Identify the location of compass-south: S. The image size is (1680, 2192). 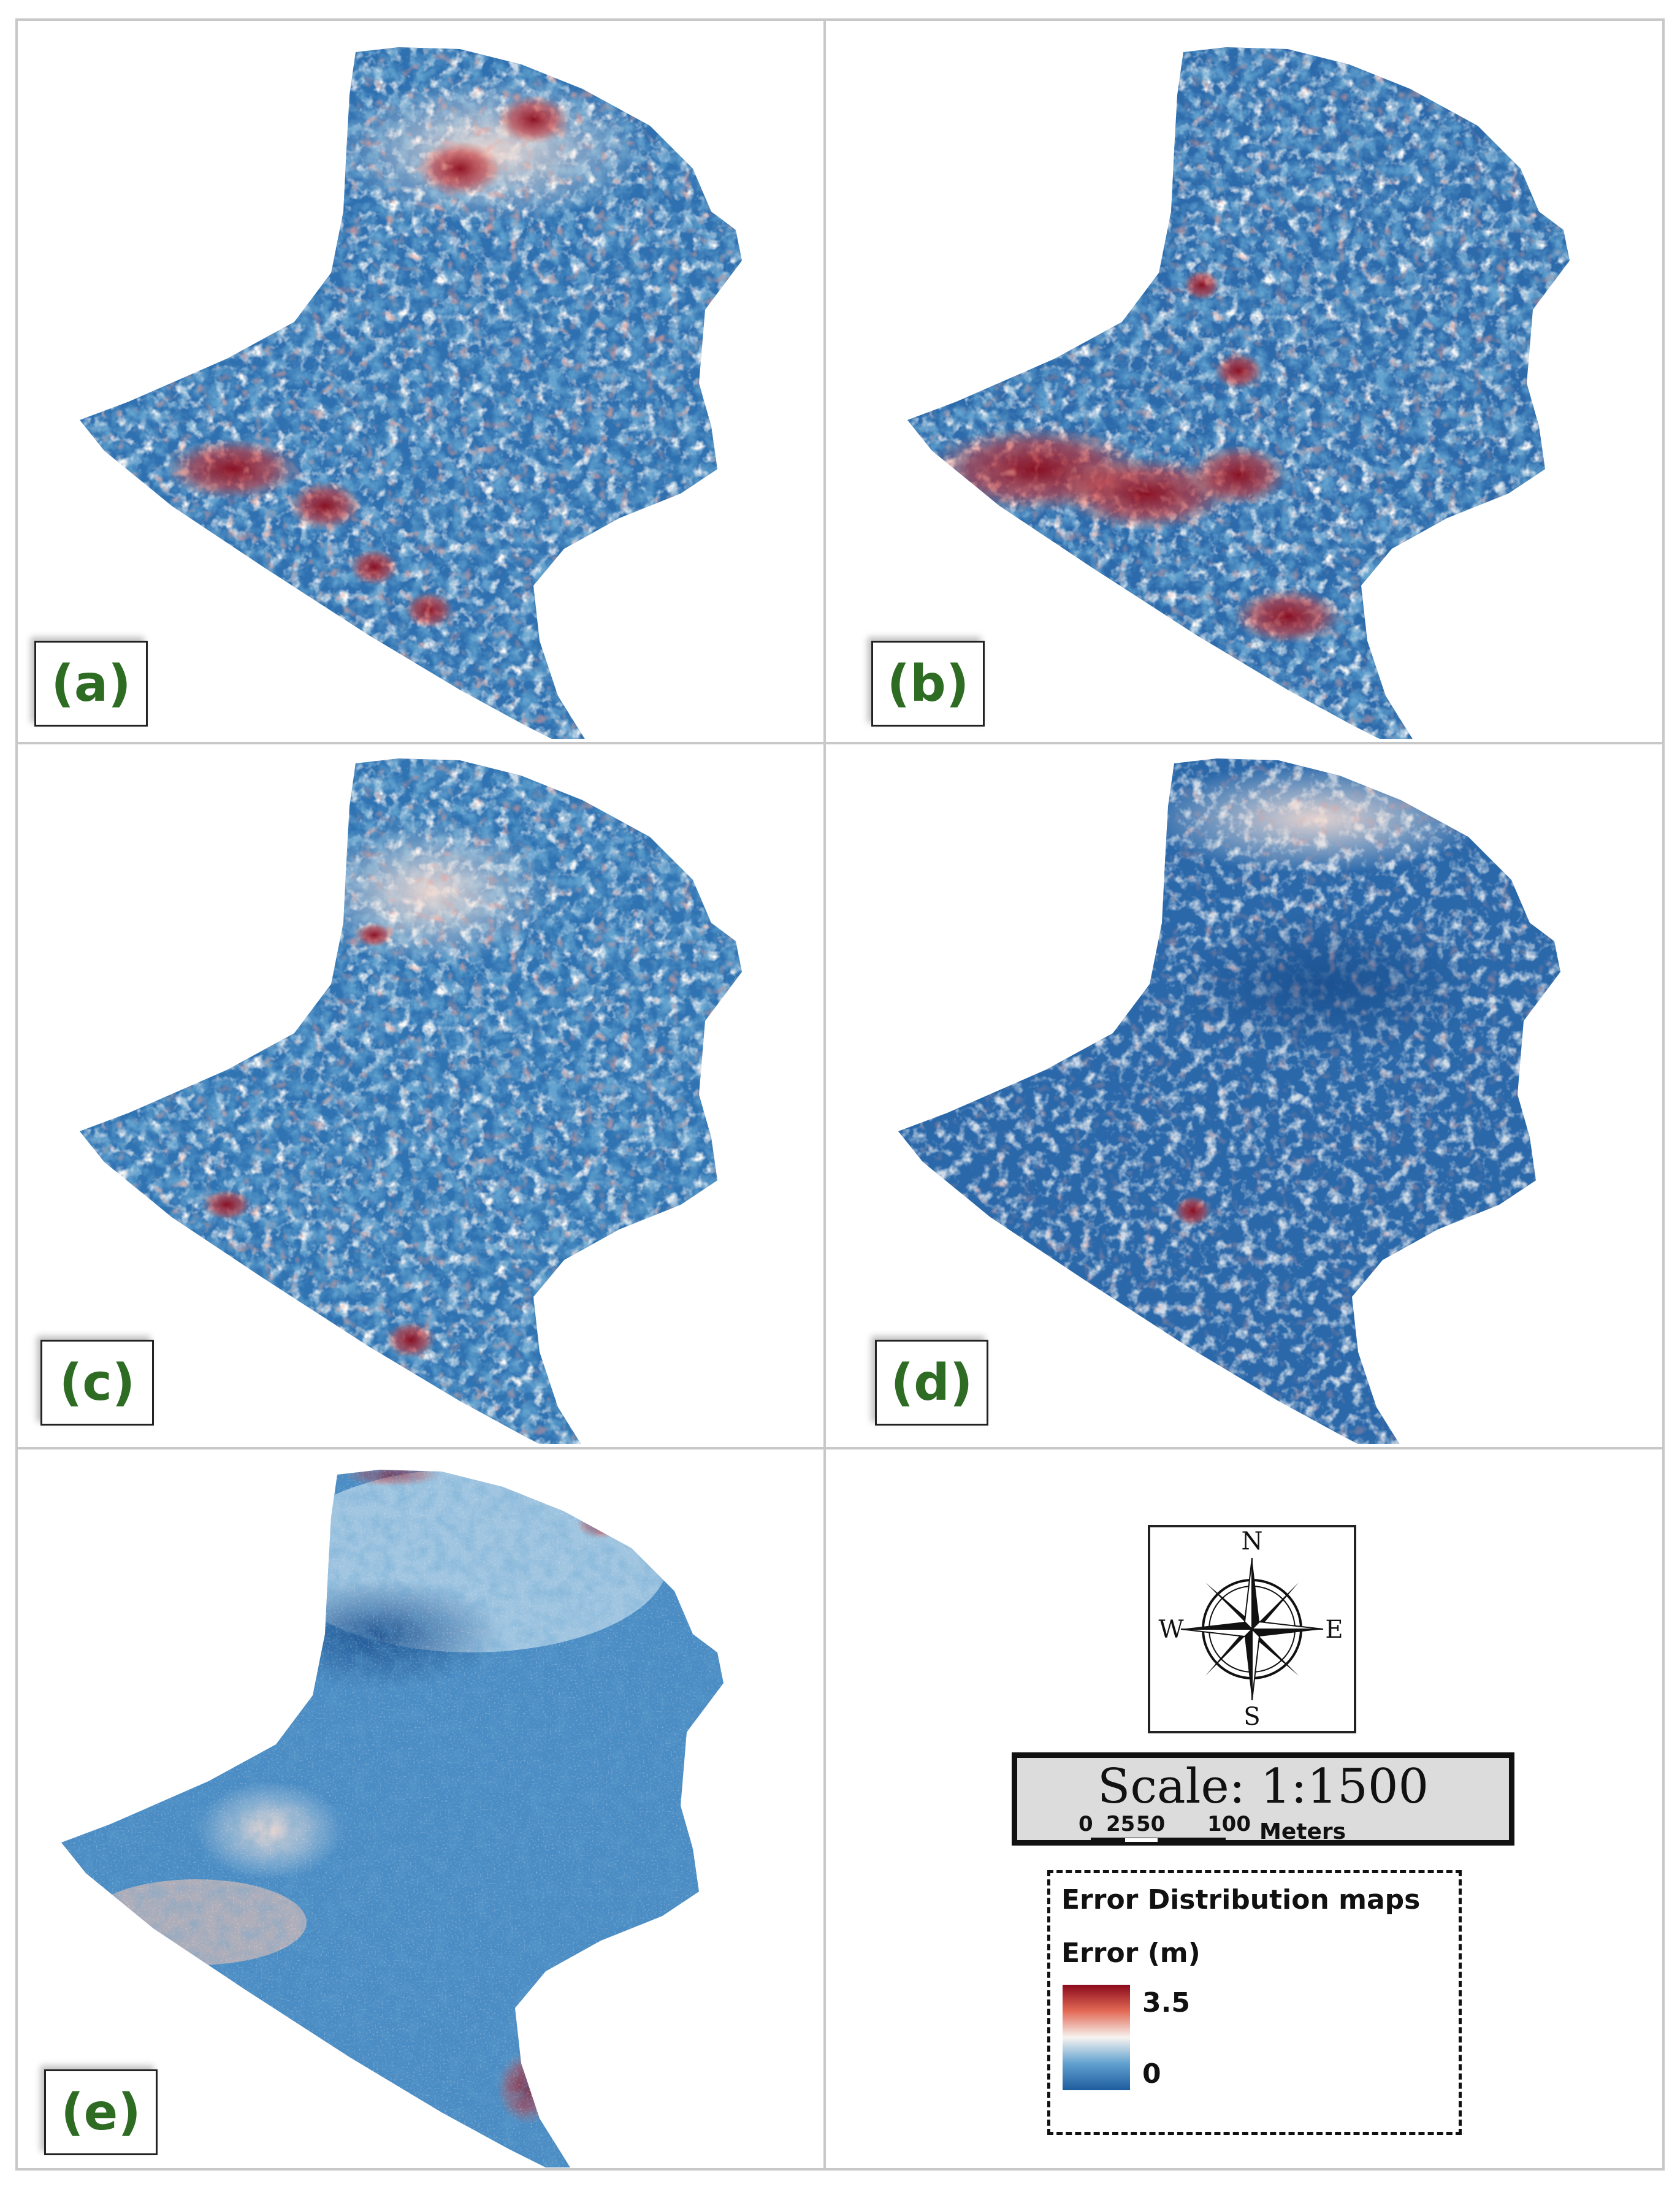
(1251, 1717).